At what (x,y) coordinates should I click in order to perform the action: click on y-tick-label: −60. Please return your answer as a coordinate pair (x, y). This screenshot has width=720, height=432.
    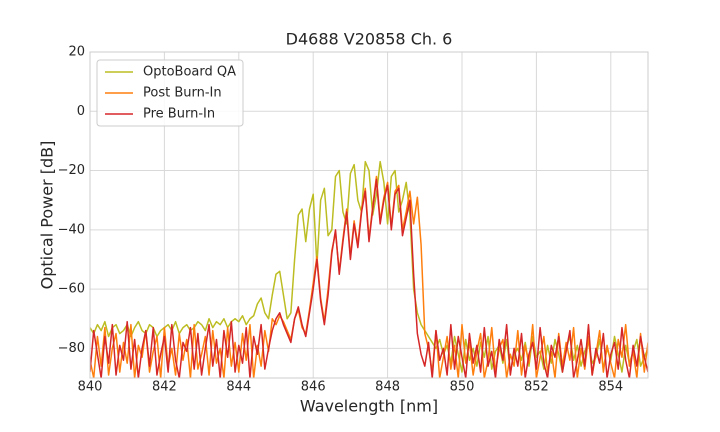
    Looking at the image, I should click on (71, 289).